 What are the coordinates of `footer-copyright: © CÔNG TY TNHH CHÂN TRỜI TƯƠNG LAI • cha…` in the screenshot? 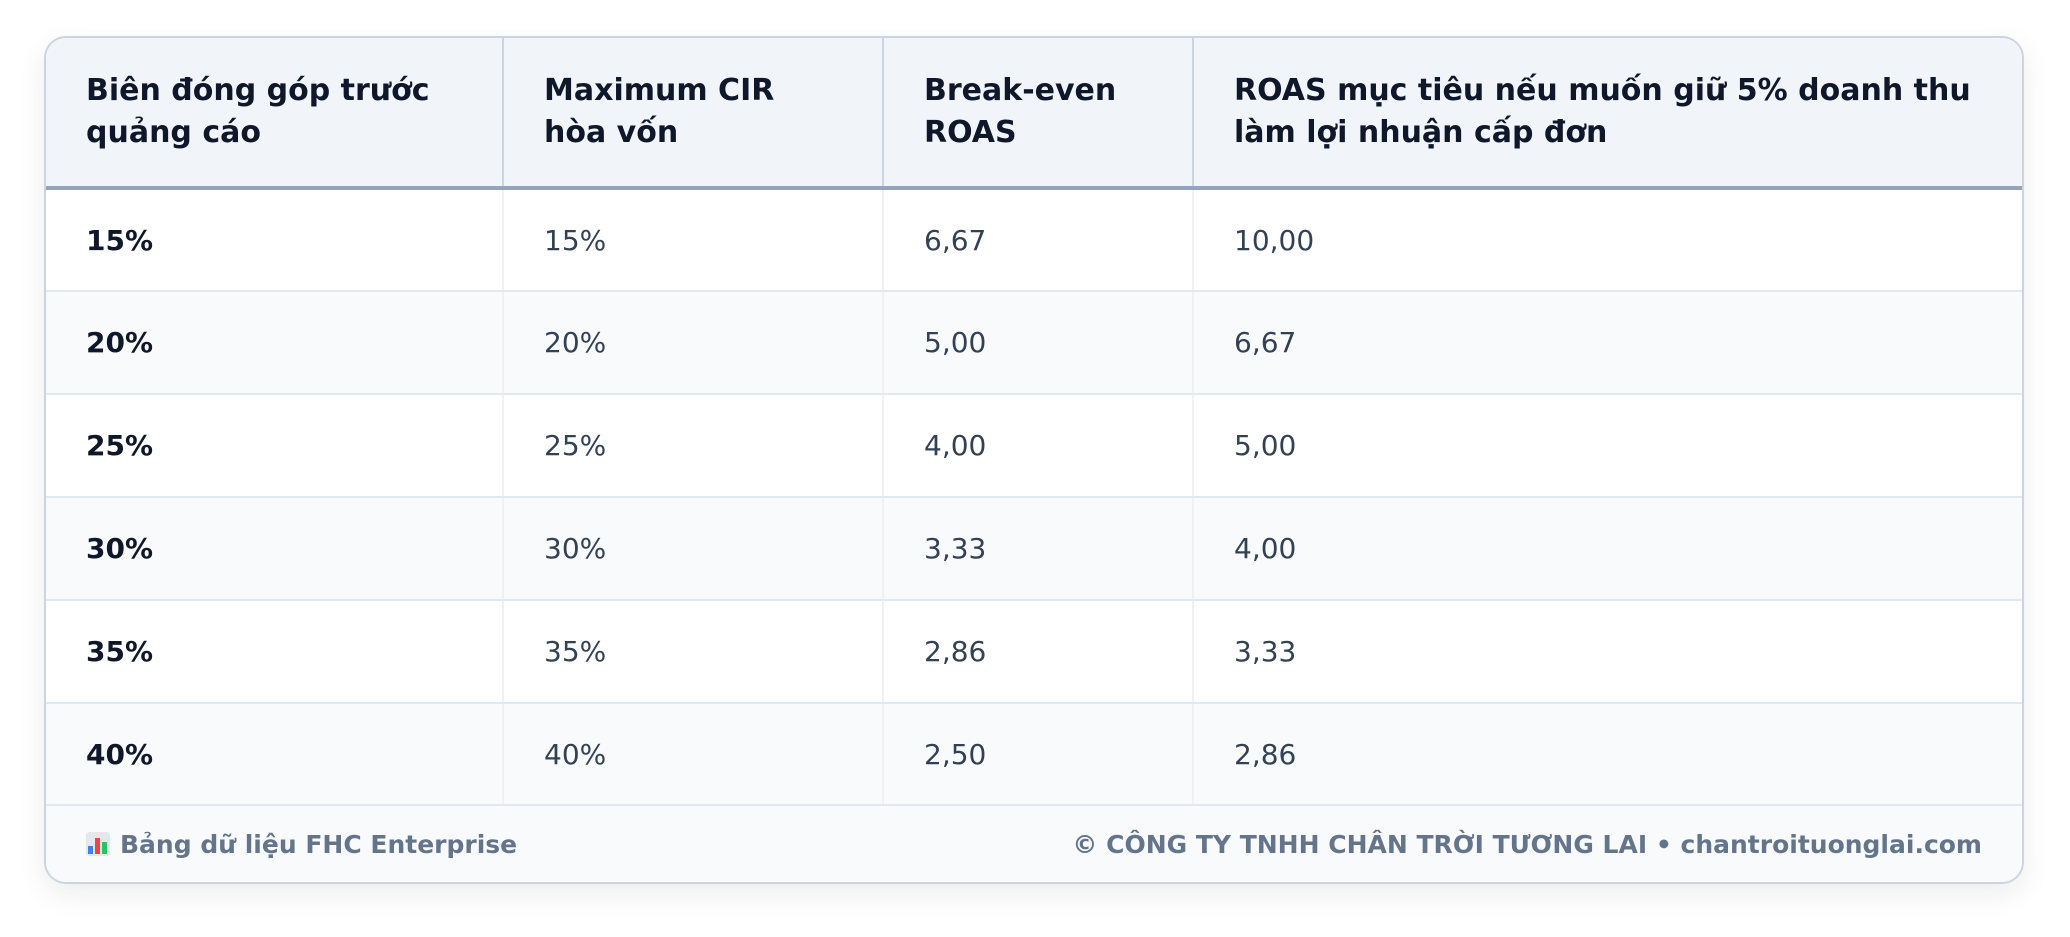 It's located at (1527, 844).